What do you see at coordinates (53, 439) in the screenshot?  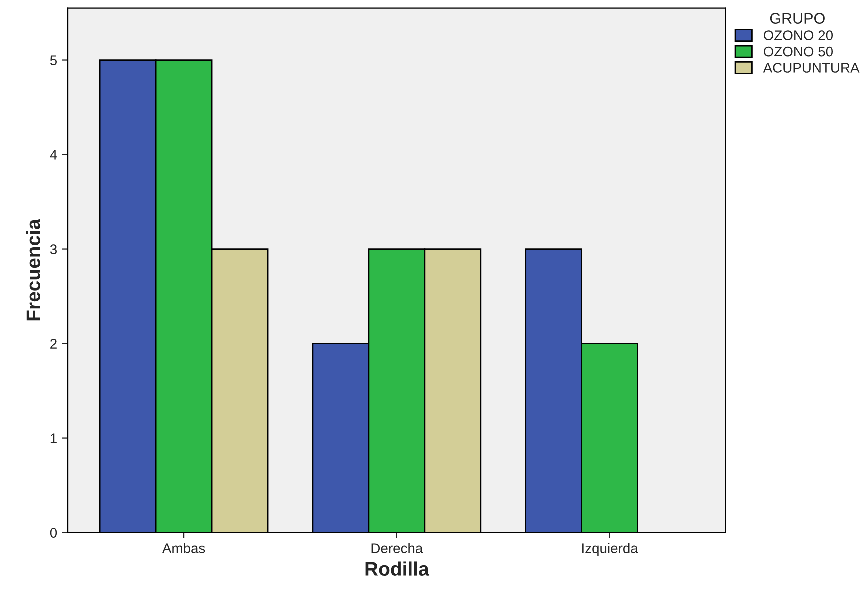 I see `y-tick-label: 1` at bounding box center [53, 439].